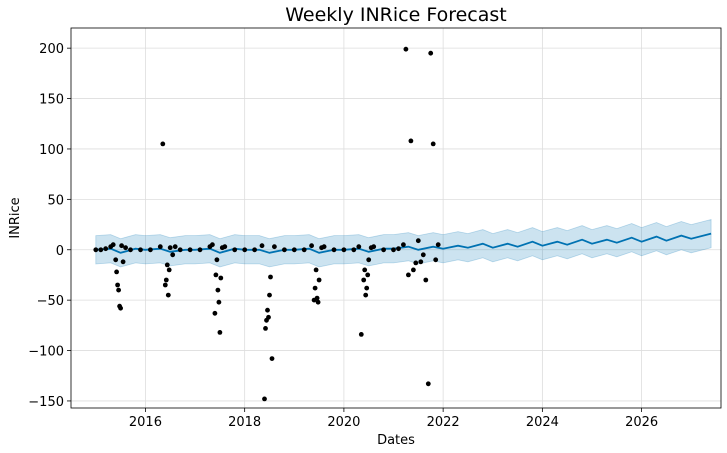  I want to click on y-axis-title: INRice, so click(15, 217).